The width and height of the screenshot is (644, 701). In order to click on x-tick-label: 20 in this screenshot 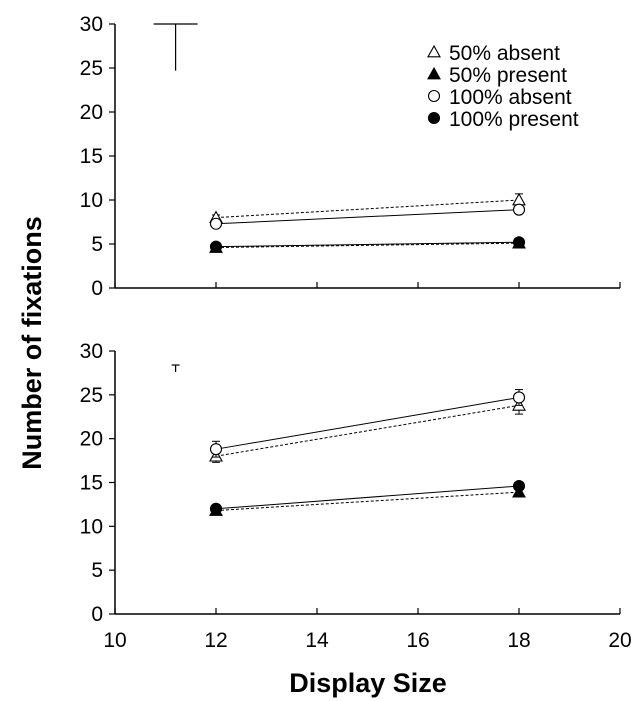, I will do `click(619, 640)`.